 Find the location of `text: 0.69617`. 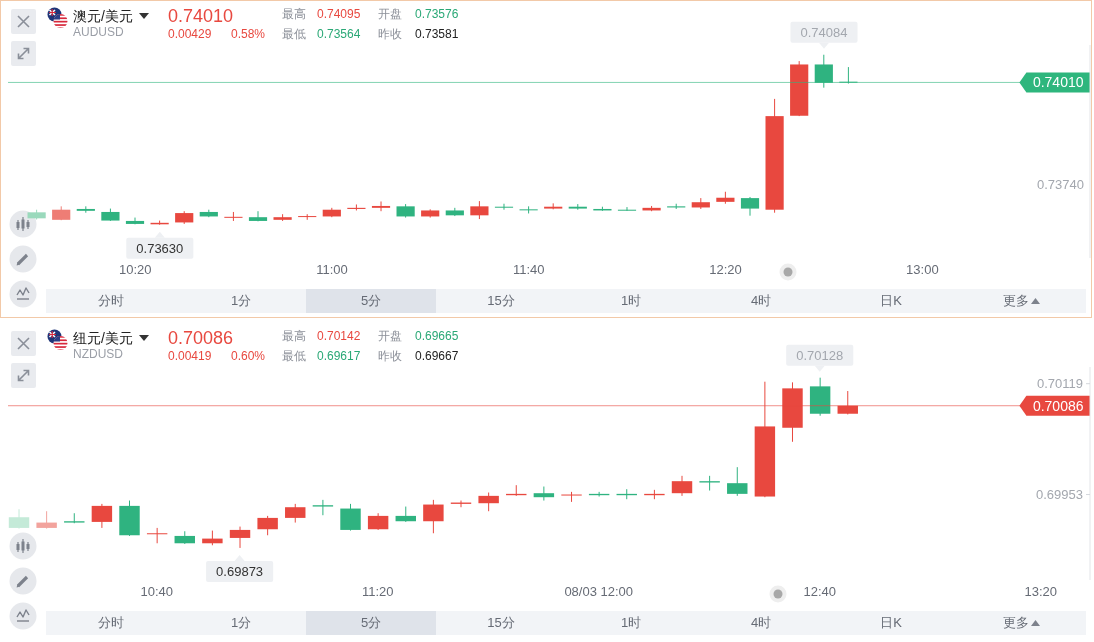

text: 0.69617 is located at coordinates (339, 357).